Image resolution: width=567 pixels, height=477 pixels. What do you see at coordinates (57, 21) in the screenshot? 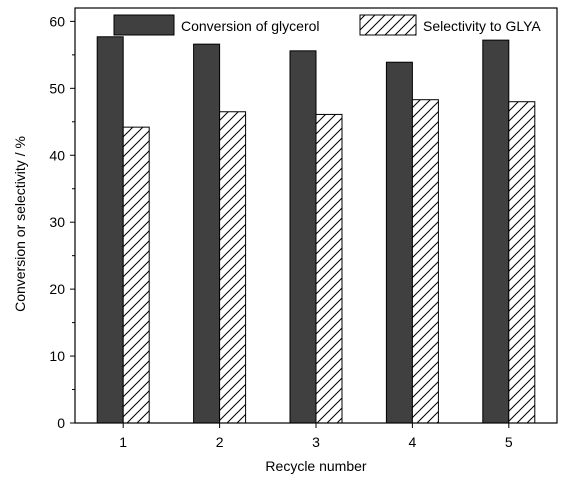
I see `y-tick-label-60: 60` at bounding box center [57, 21].